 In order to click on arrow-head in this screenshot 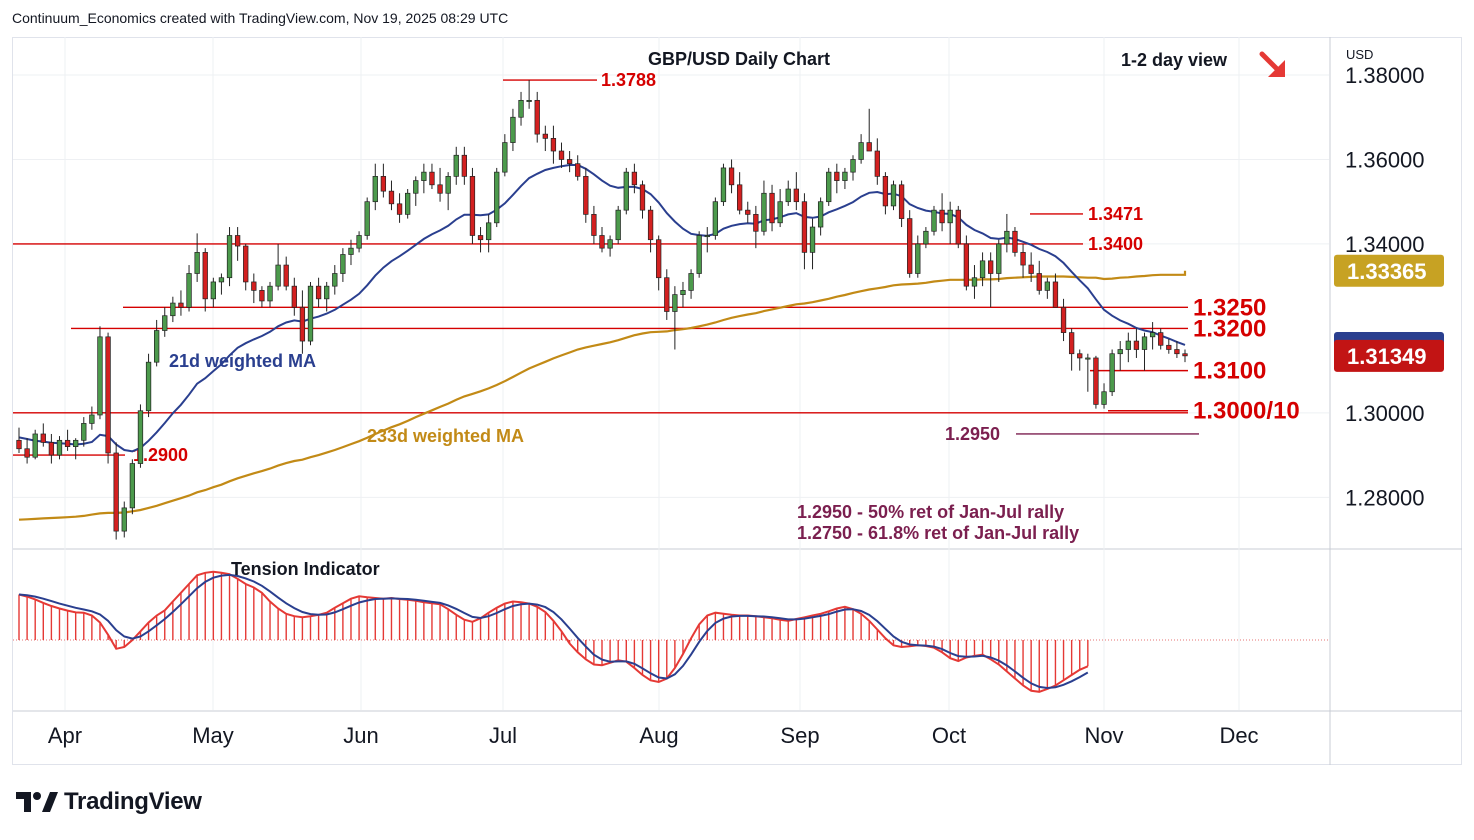, I will do `click(1276, 68)`.